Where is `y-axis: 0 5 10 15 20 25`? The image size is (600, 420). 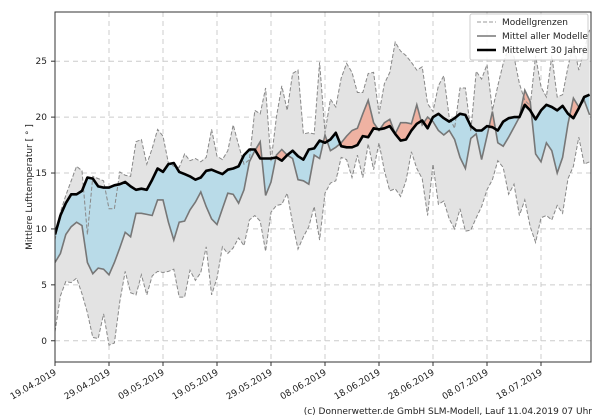 y-axis: 0 5 10 15 20 25 is located at coordinates (45, 202).